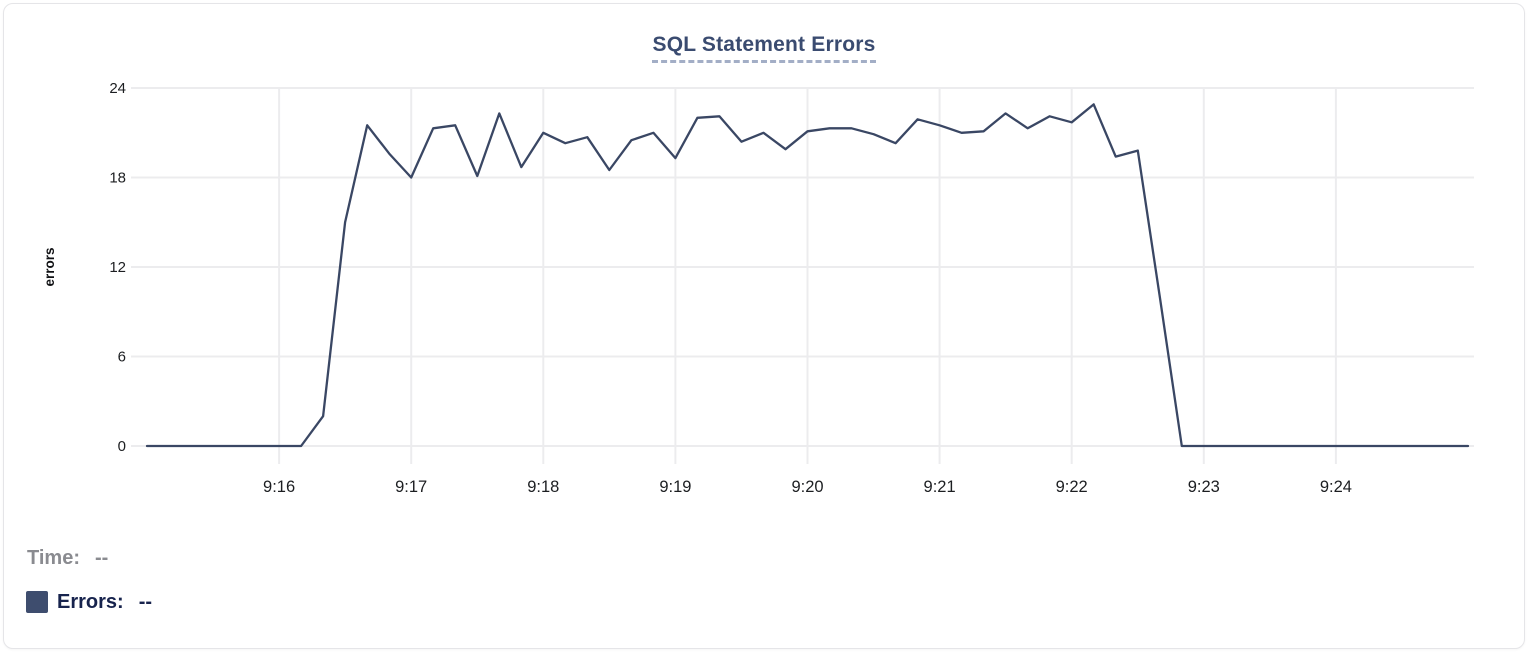 This screenshot has height=652, width=1528. I want to click on legend-errors-label: Errors:, so click(90, 602).